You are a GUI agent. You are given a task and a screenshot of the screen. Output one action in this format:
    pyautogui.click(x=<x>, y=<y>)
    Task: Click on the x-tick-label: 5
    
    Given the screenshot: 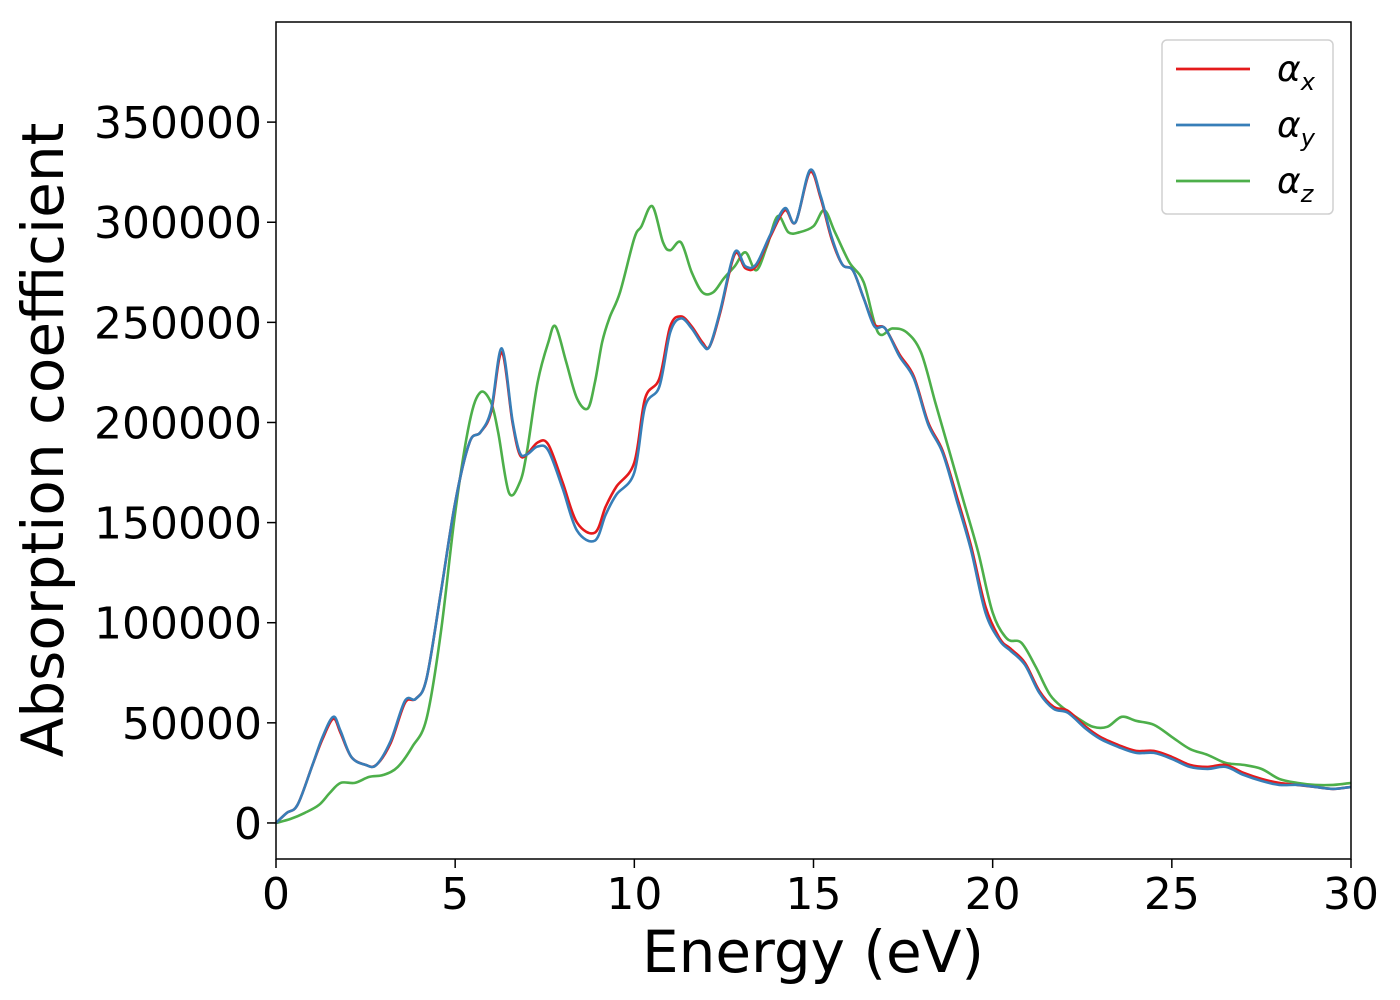 What is the action you would take?
    pyautogui.click(x=455, y=894)
    